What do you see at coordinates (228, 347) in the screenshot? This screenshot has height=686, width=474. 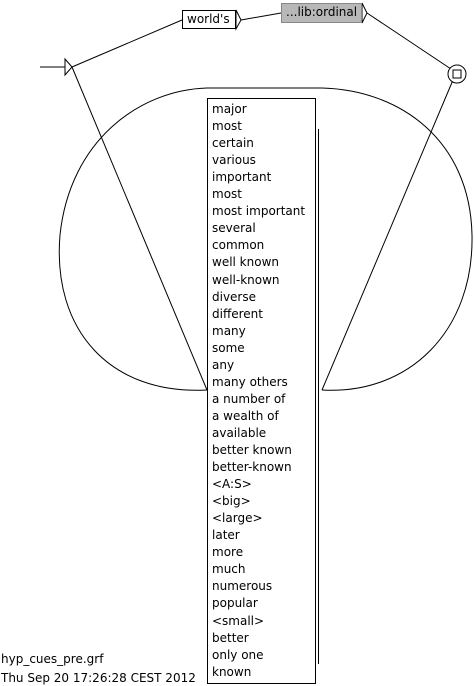 I see `list-item: some` at bounding box center [228, 347].